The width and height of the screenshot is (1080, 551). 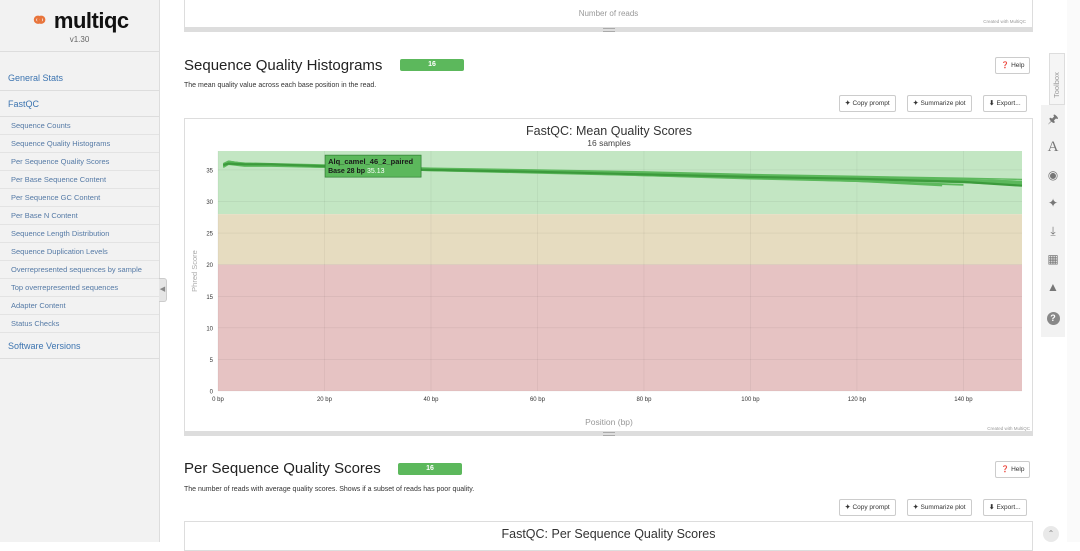 What do you see at coordinates (538, 400) in the screenshot?
I see `x-tick-label: 60 bp` at bounding box center [538, 400].